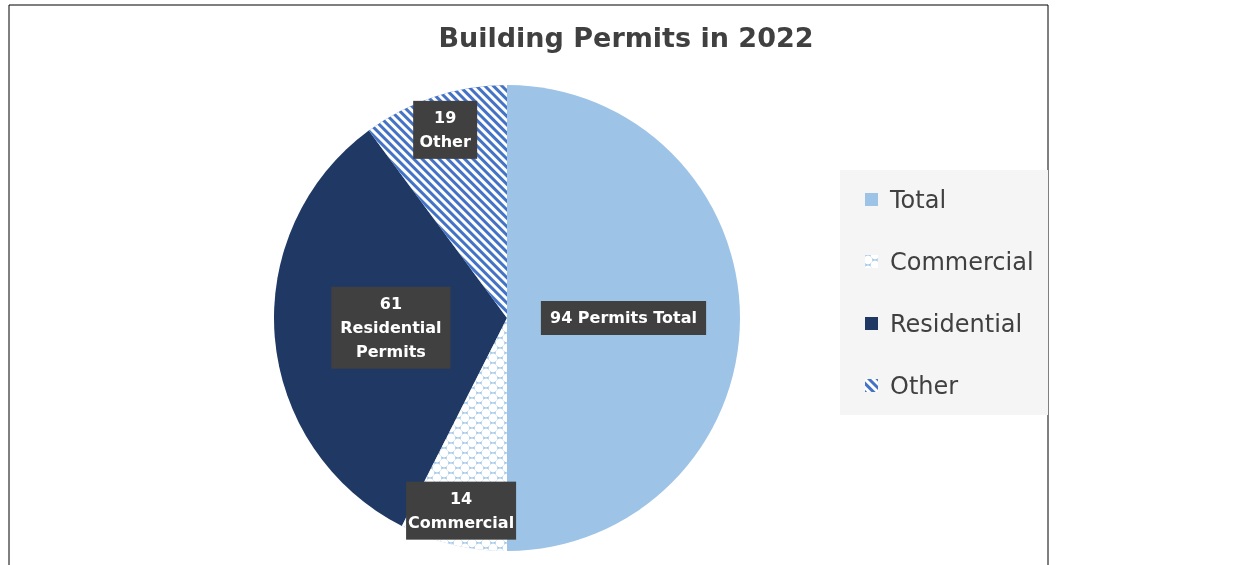  Describe the element at coordinates (445, 130) in the screenshot. I see `data-label: 19 Other` at that location.